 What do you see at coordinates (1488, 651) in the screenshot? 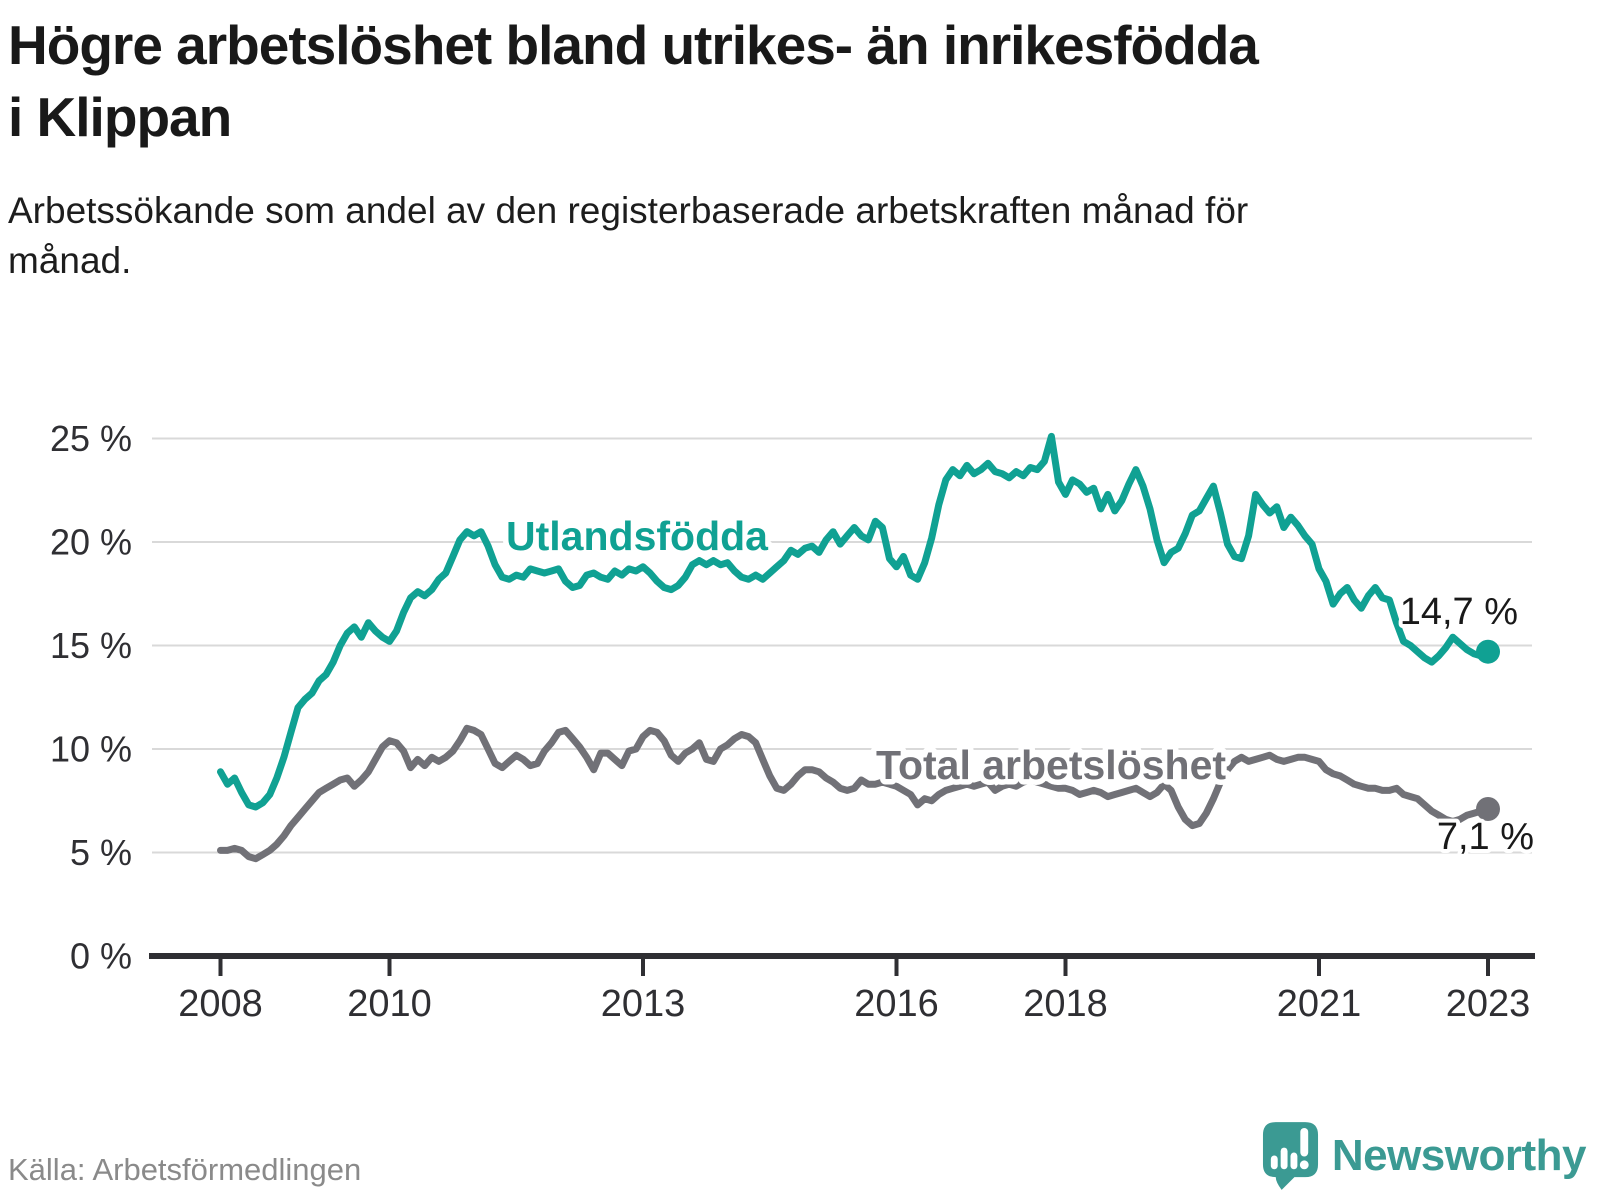
I see `end-dot-utlandsfodda` at bounding box center [1488, 651].